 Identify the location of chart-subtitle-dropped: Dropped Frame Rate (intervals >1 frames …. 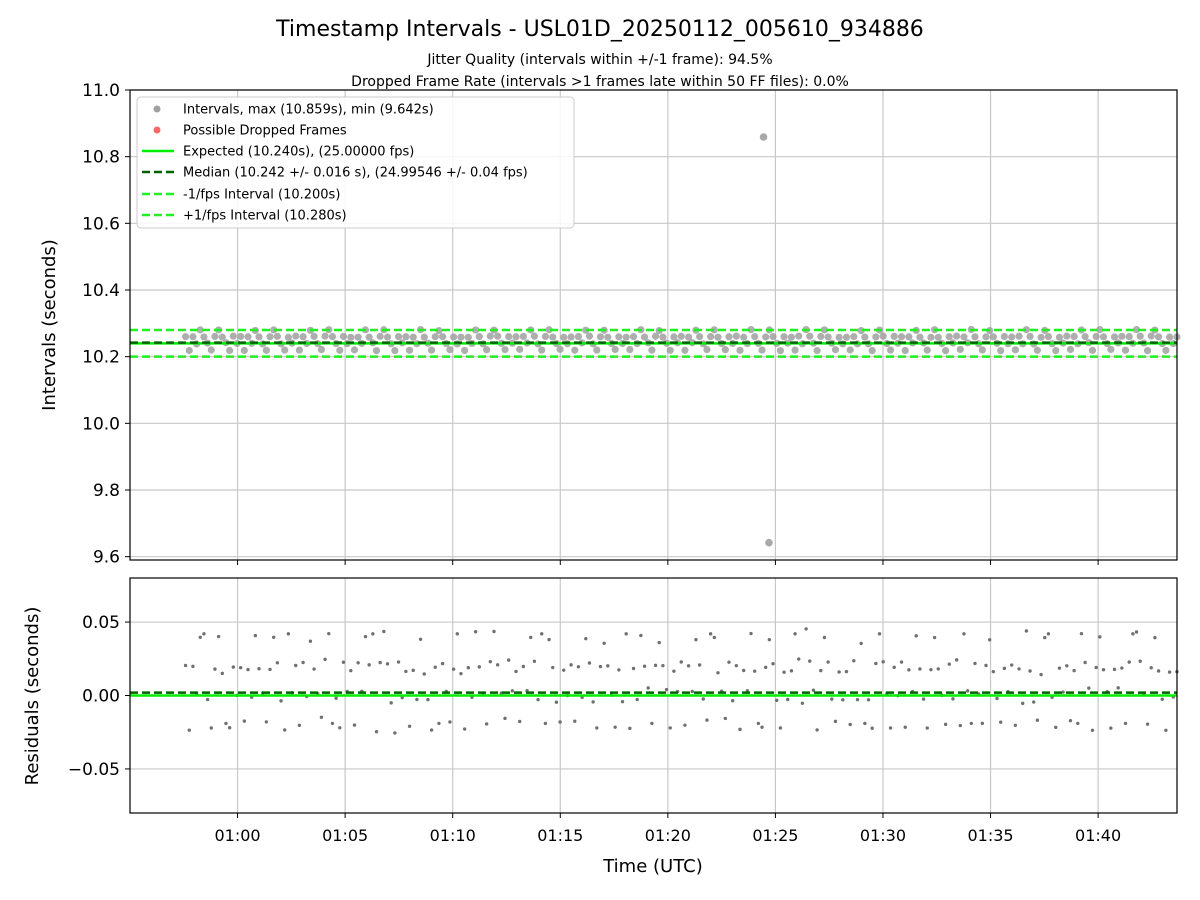
(600, 82).